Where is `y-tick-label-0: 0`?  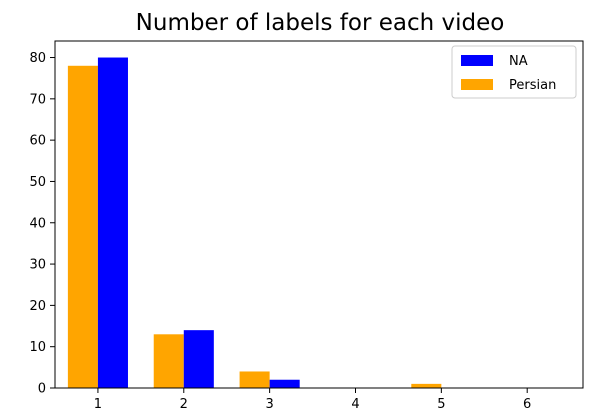 y-tick-label-0: 0 is located at coordinates (42, 389).